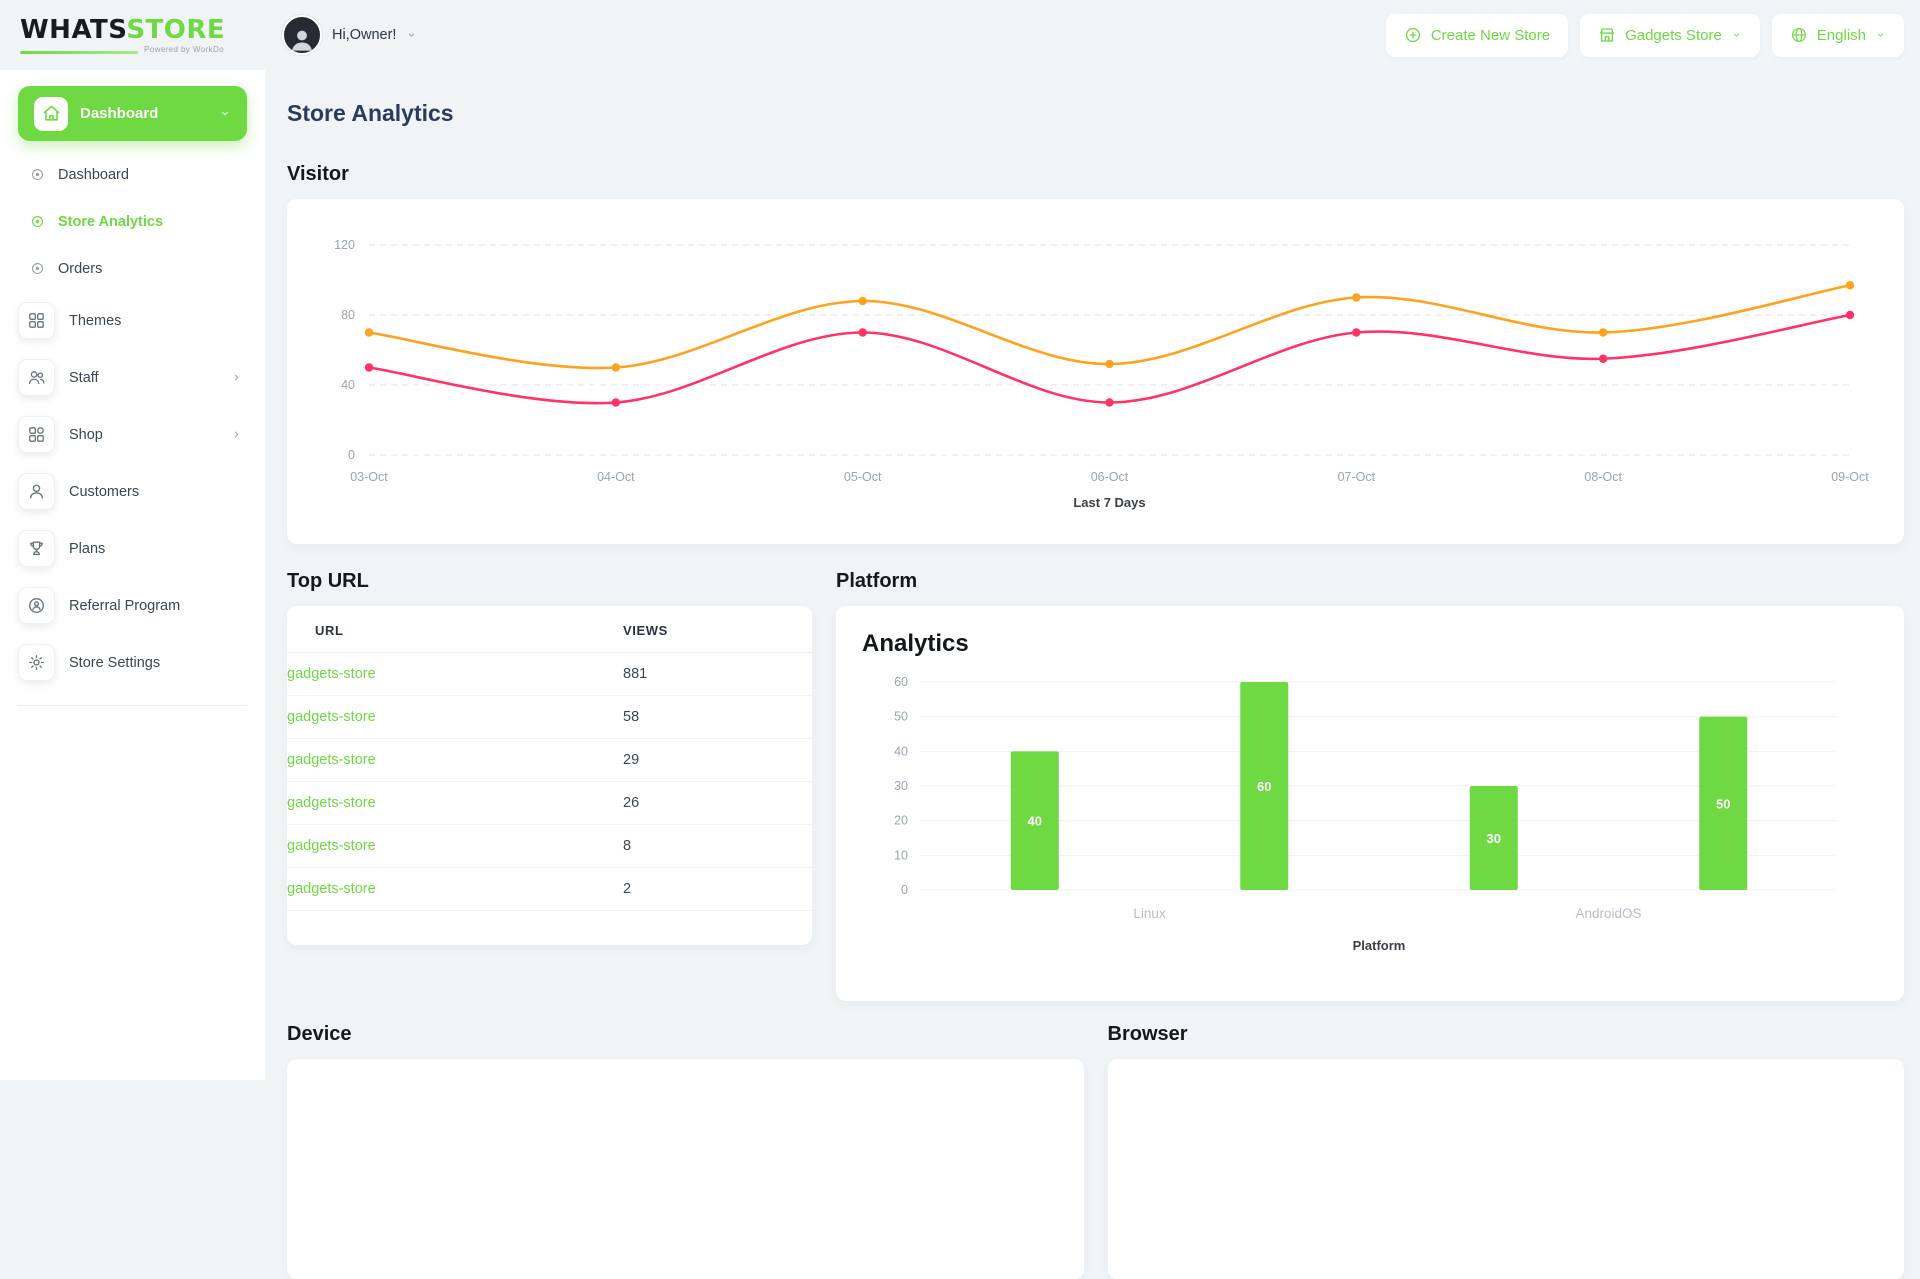 This screenshot has height=1279, width=1920. I want to click on svg-text: 20, so click(901, 821).